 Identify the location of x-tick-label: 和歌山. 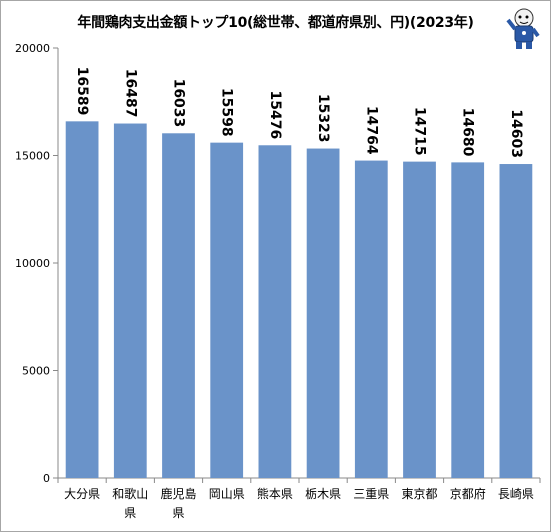
(130, 493).